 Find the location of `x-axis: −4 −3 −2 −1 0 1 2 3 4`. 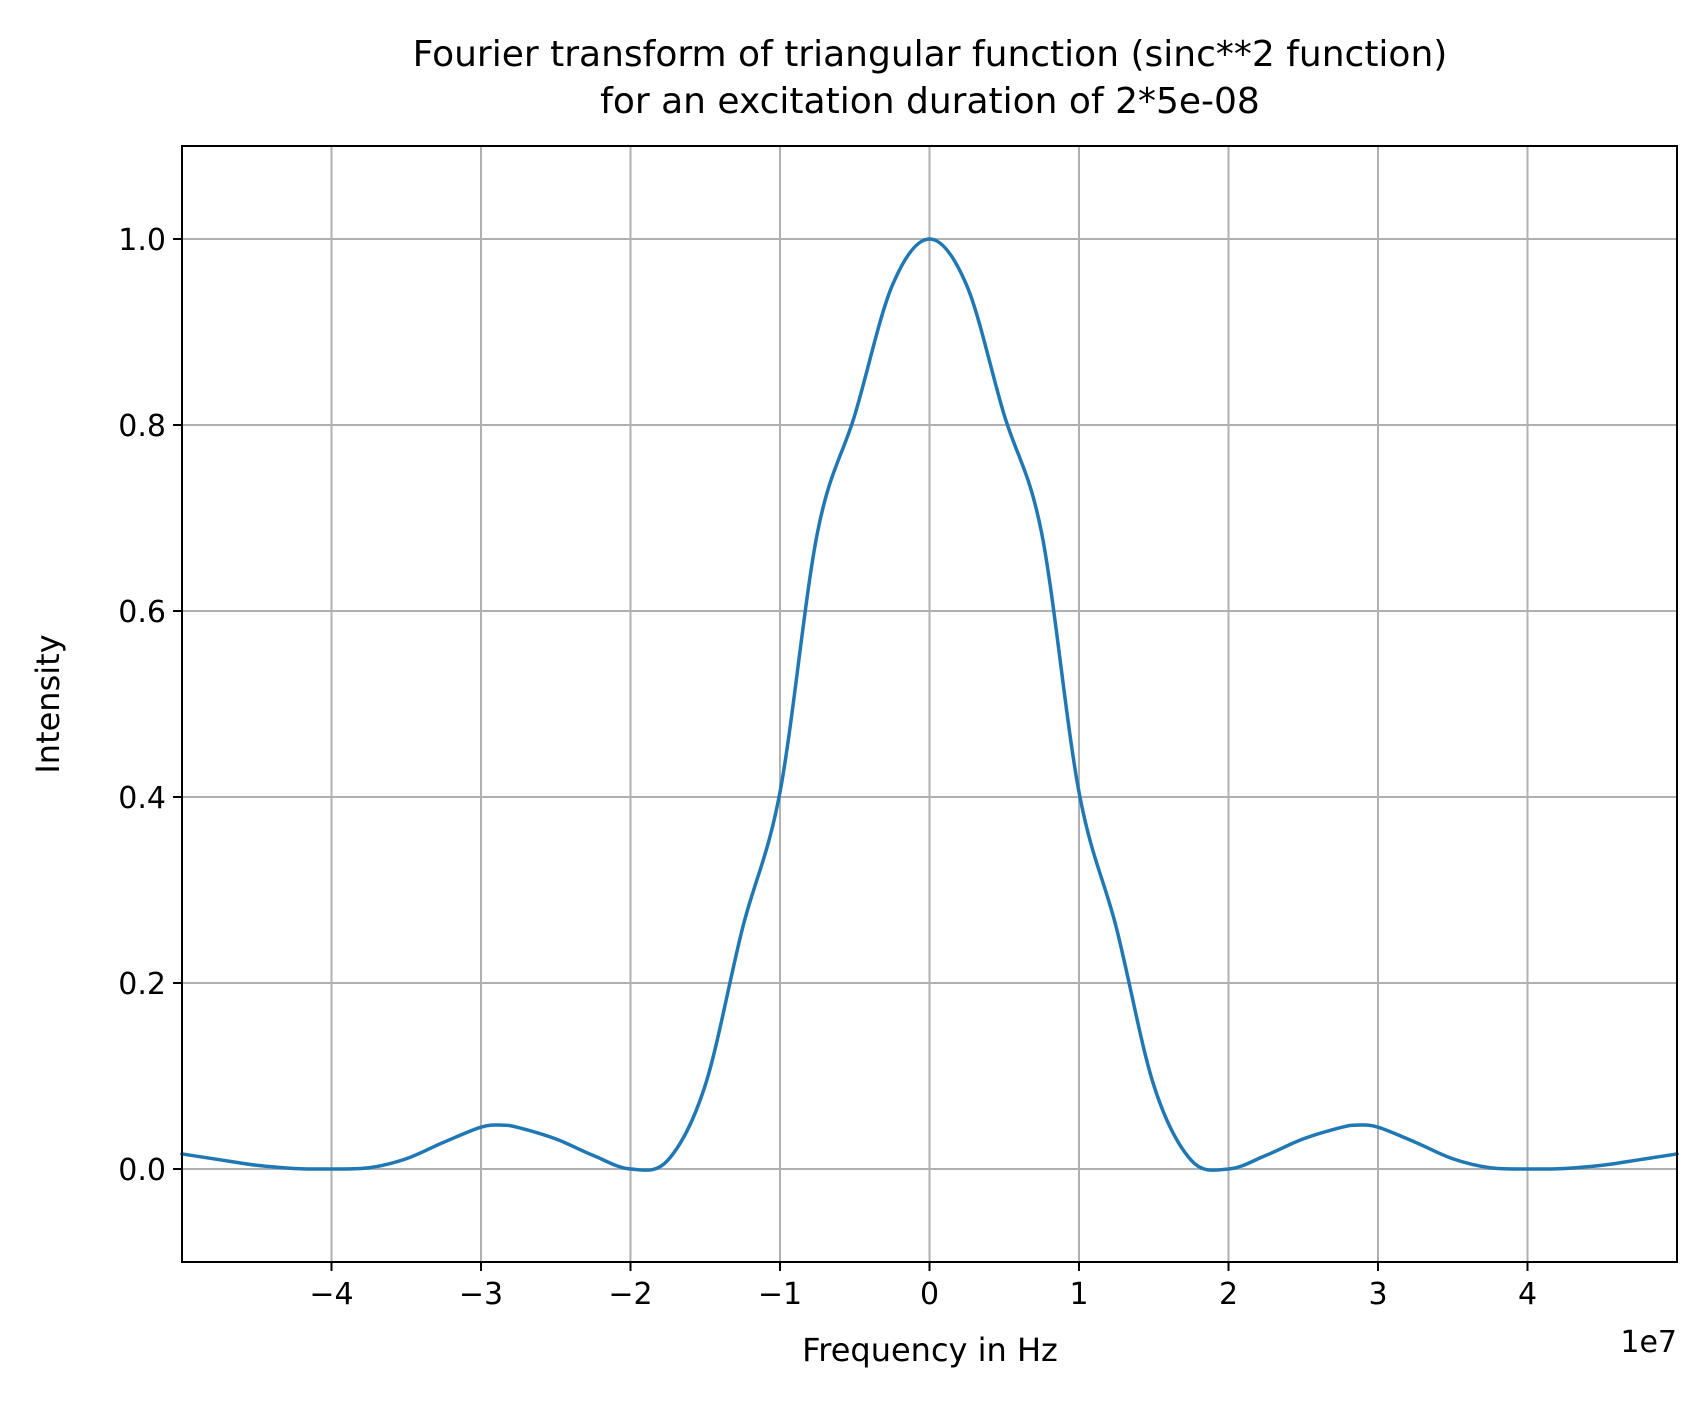

x-axis: −4 −3 −2 −1 0 1 2 3 4 is located at coordinates (923, 1287).